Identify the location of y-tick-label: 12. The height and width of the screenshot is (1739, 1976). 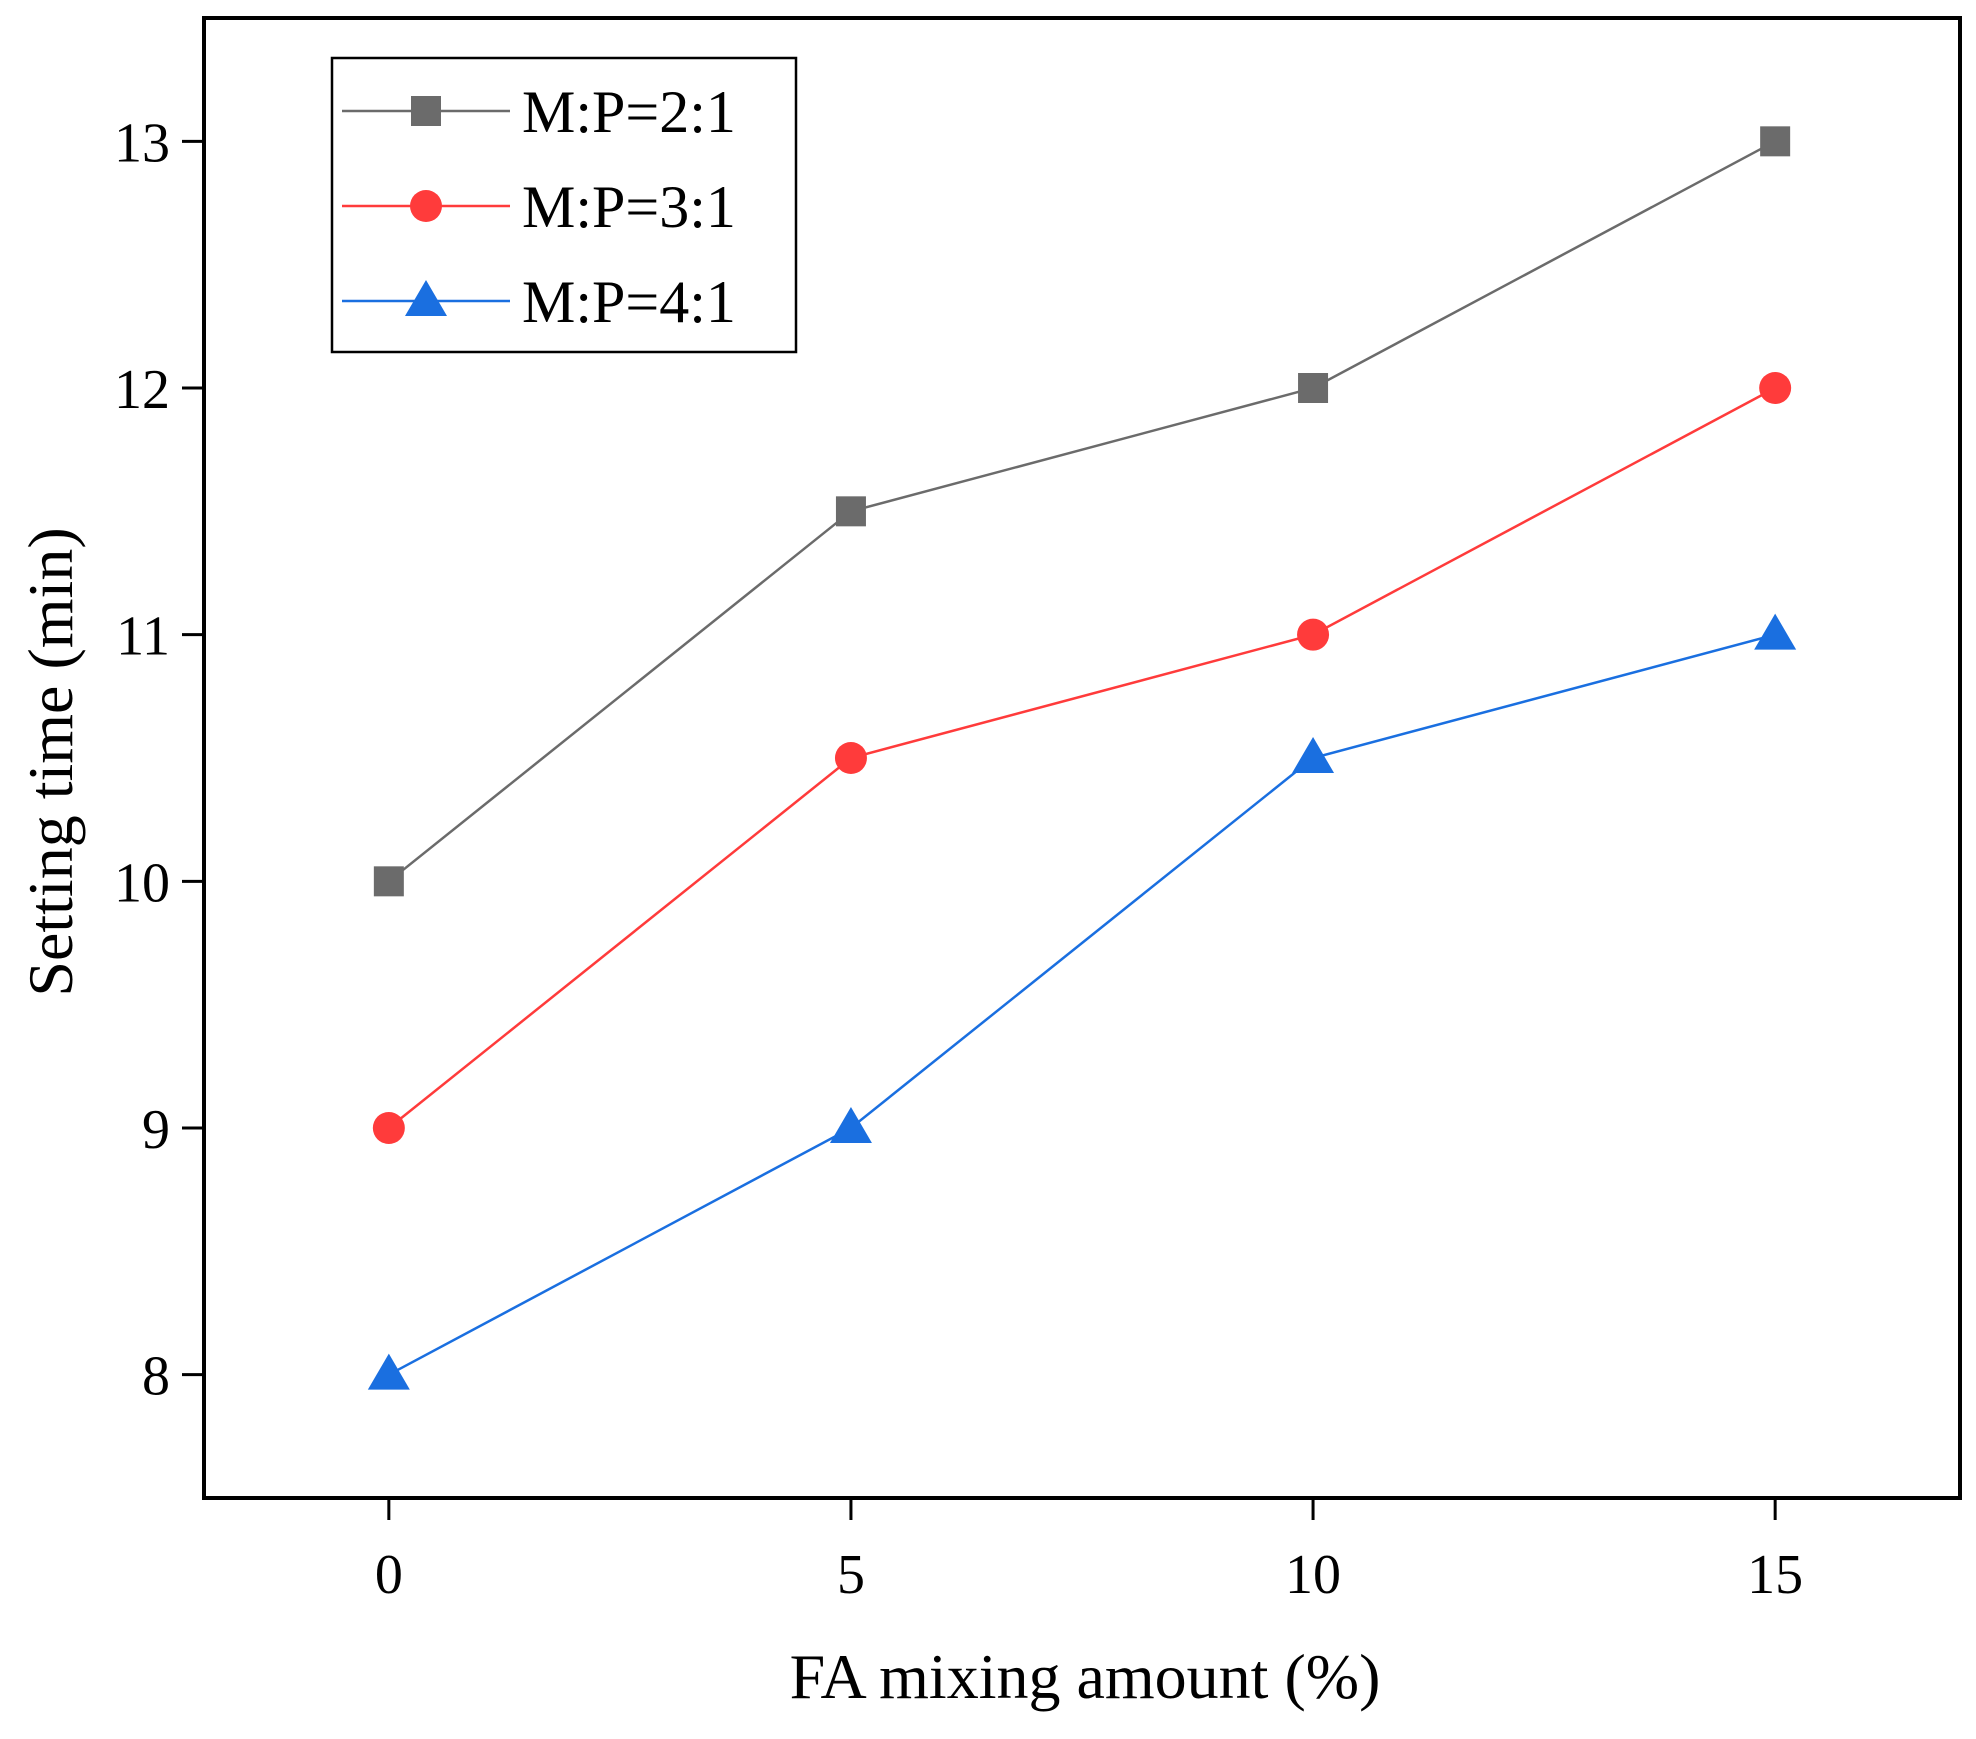
(142, 390).